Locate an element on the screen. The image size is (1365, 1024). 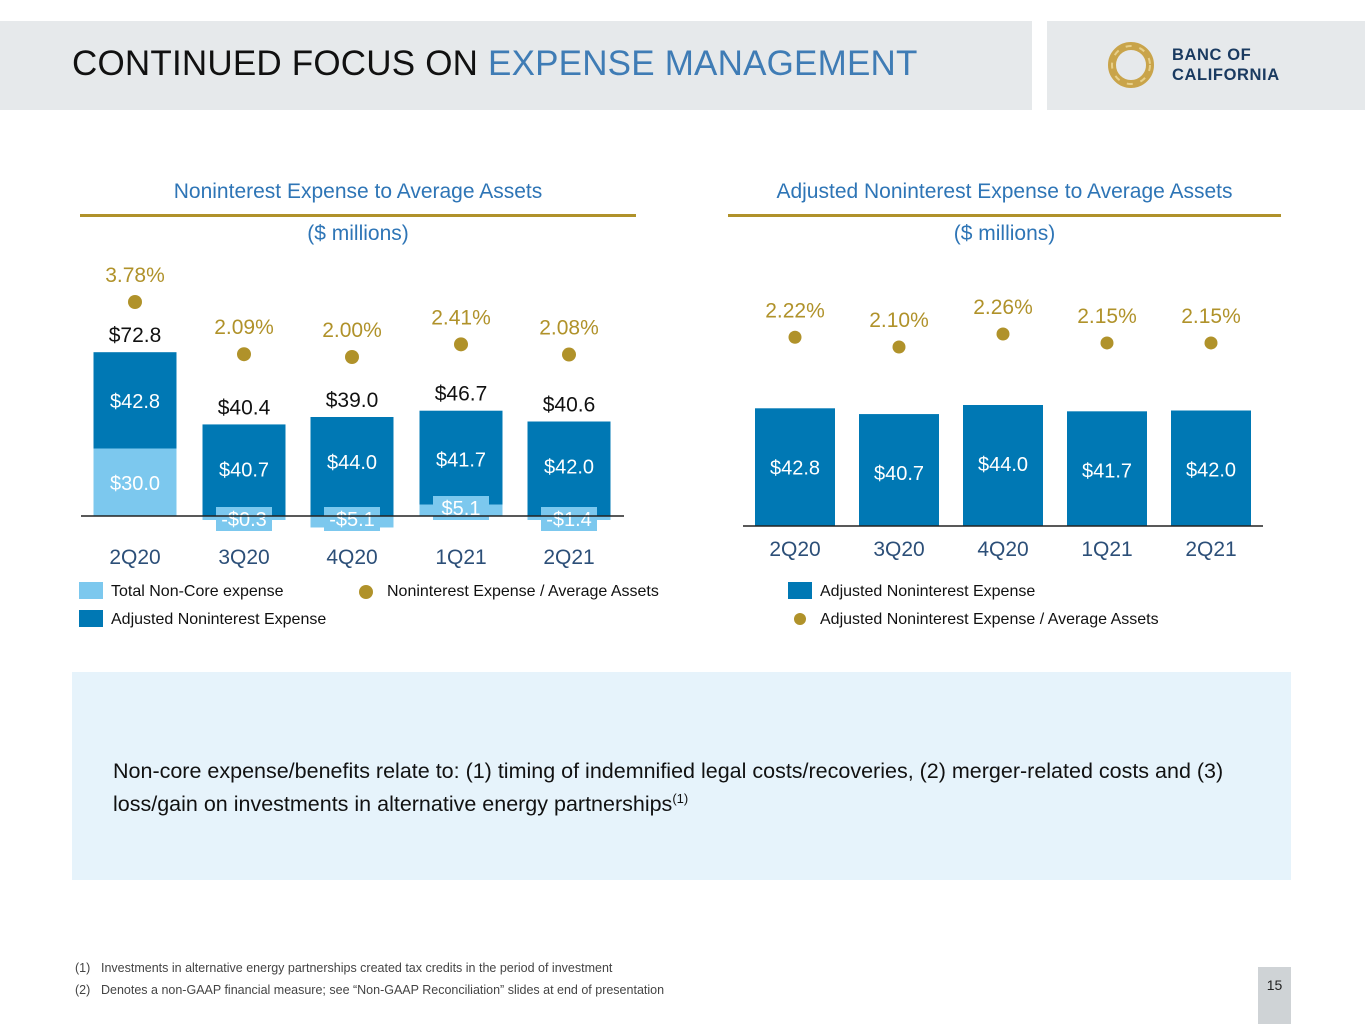
noncore-label-3Q20: -$0.3 is located at coordinates (244, 520).